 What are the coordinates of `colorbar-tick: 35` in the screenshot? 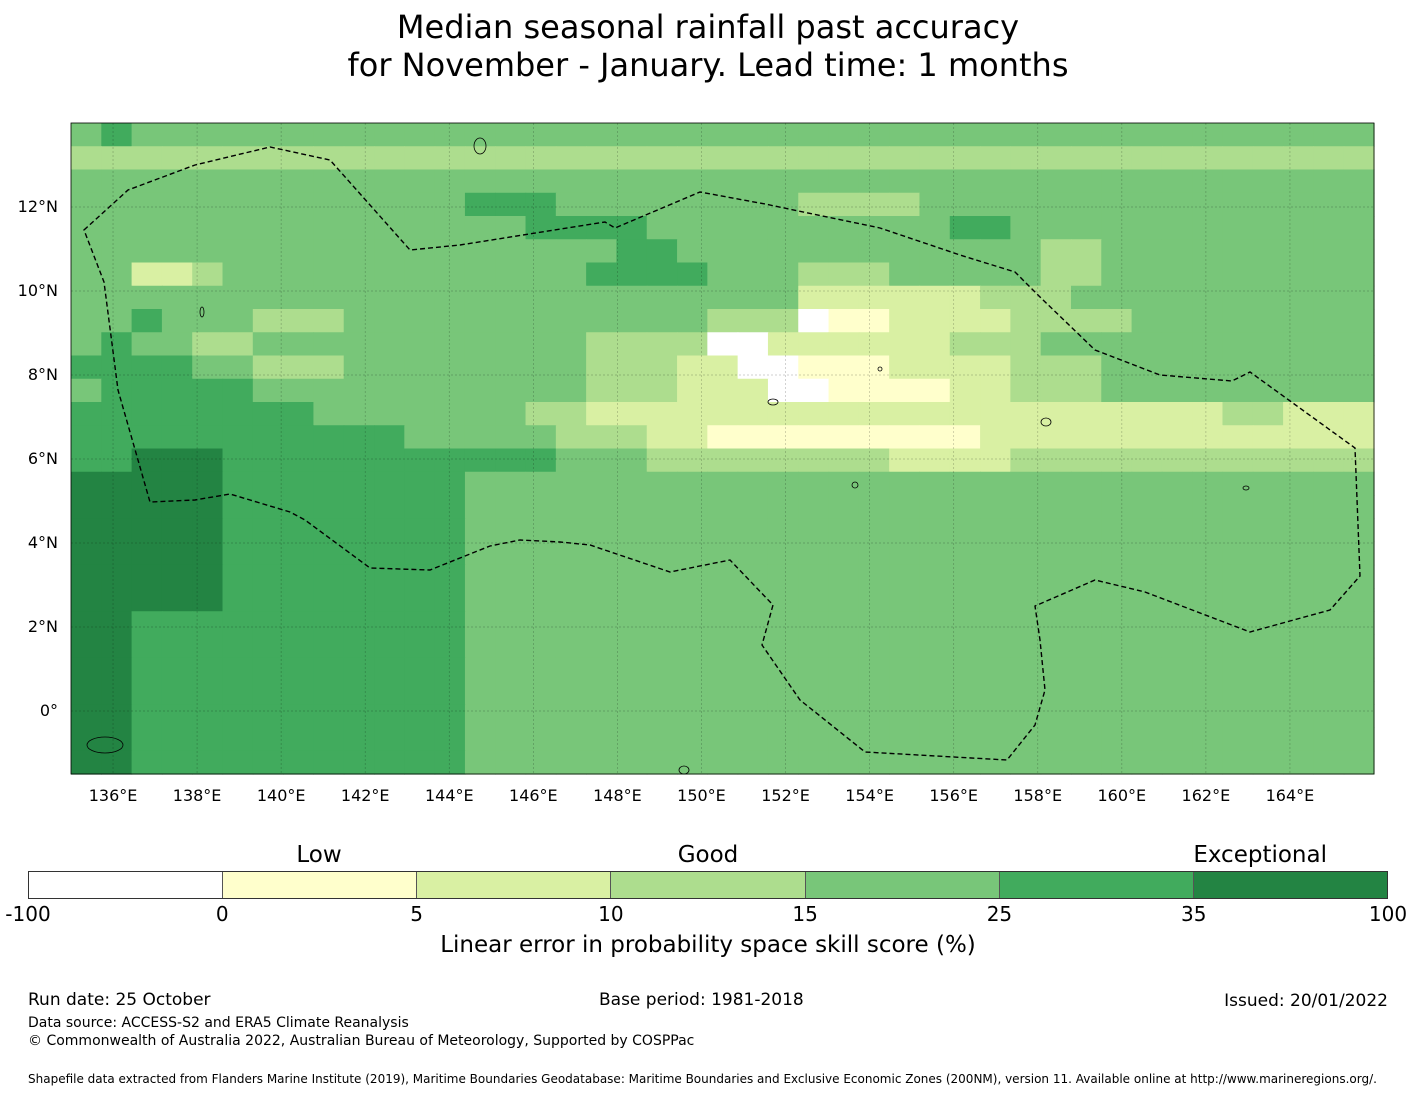 It's located at (1193, 914).